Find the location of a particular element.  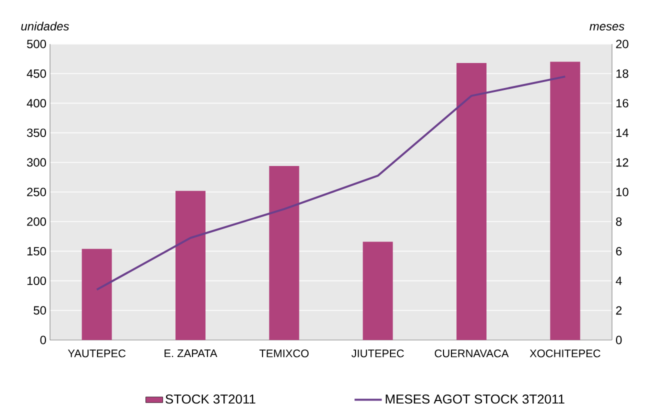

x-tick-label: XOCHITEPEC is located at coordinates (565, 354).